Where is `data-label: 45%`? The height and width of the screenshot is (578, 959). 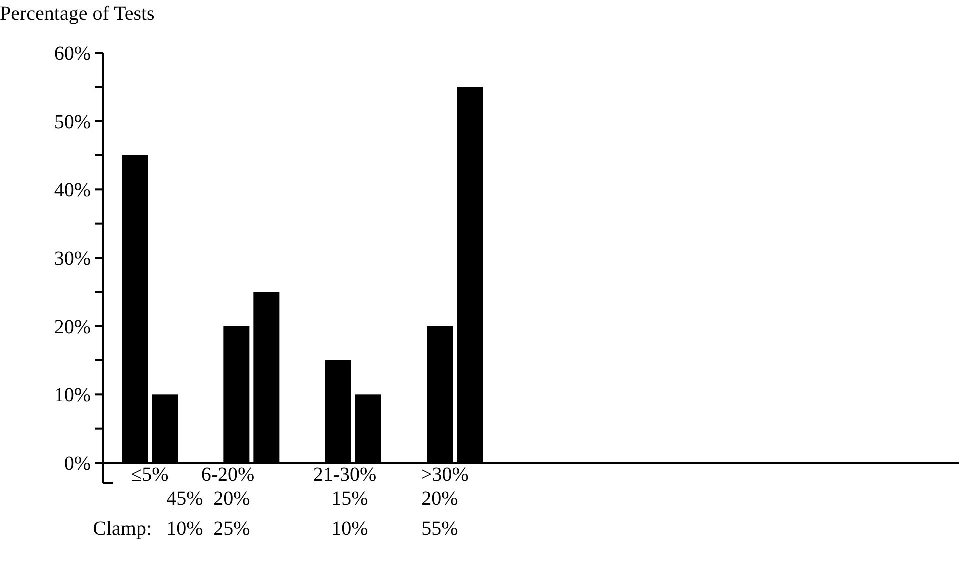 data-label: 45% is located at coordinates (185, 499).